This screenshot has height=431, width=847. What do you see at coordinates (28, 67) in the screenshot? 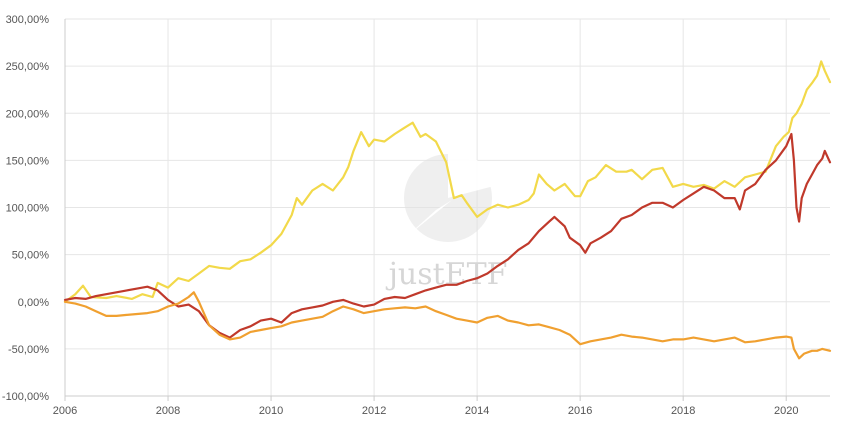
I see `y-tick-label: 250,00%` at bounding box center [28, 67].